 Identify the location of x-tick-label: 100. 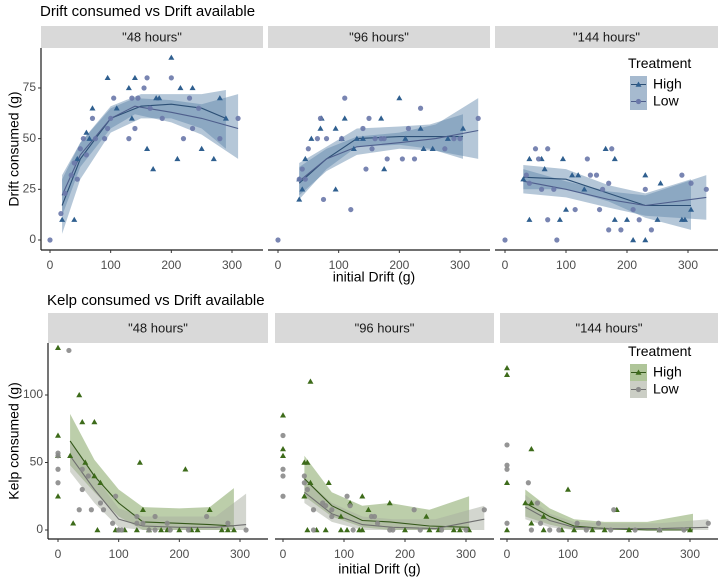
(566, 265).